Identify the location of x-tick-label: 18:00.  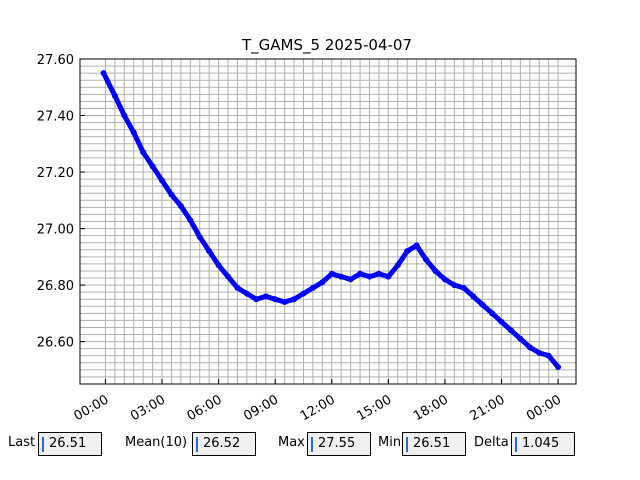
(431, 408).